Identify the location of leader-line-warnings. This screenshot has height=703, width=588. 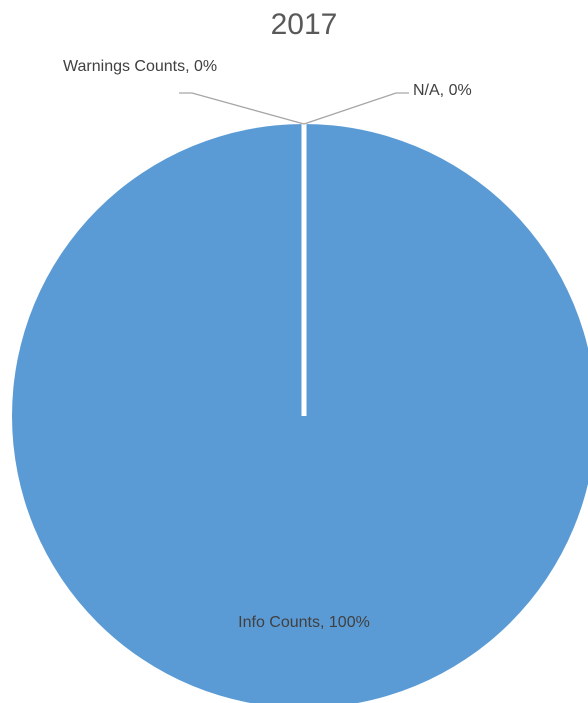
(242, 108).